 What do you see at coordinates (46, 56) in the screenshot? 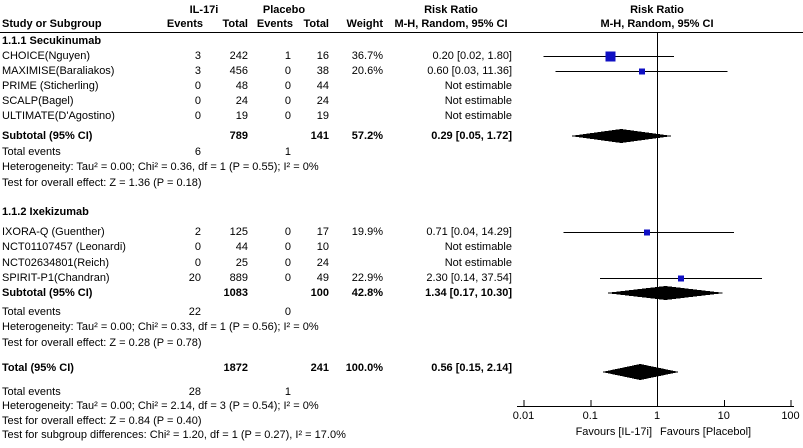
I see `row-label: CHOICE(Nguyen)` at bounding box center [46, 56].